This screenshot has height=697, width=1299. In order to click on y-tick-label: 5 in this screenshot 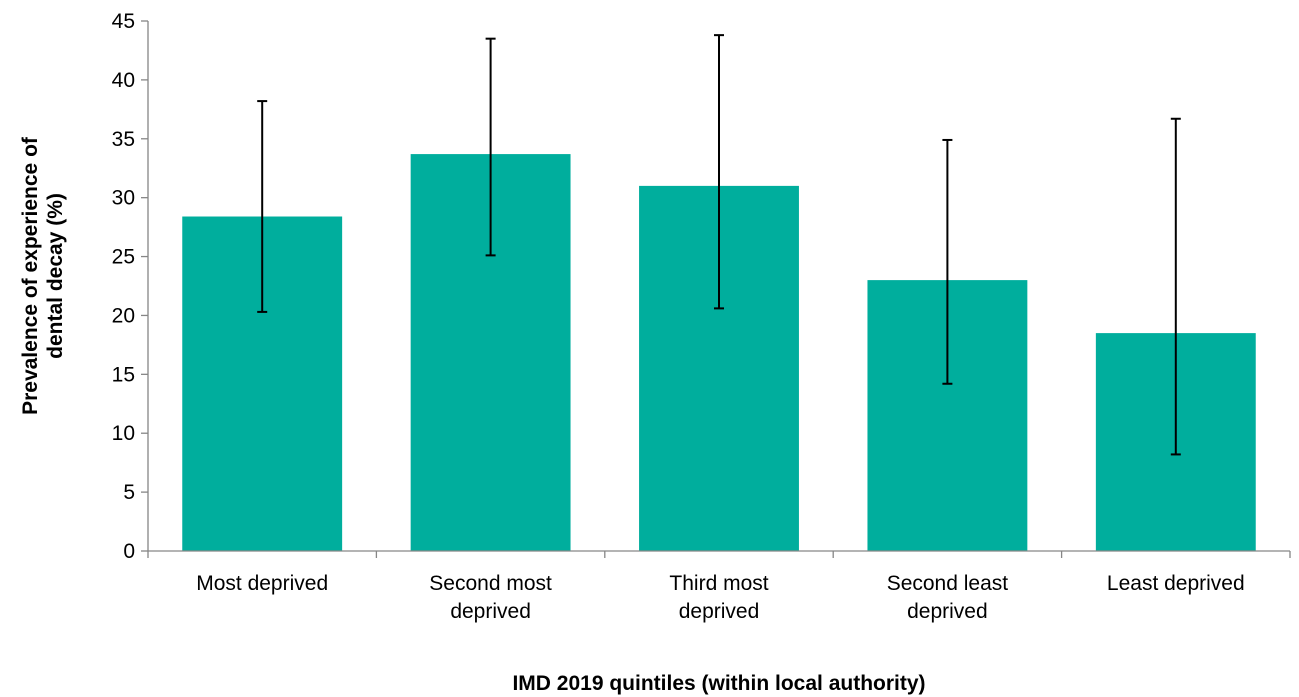, I will do `click(129, 492)`.